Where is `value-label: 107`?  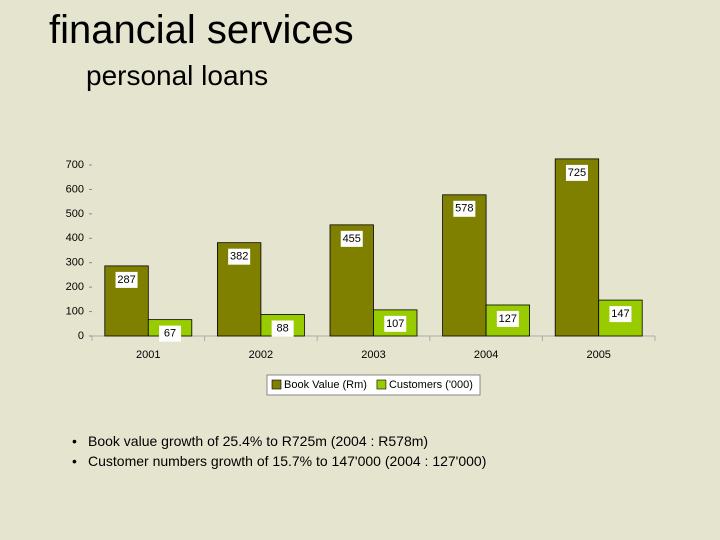
value-label: 107 is located at coordinates (395, 324).